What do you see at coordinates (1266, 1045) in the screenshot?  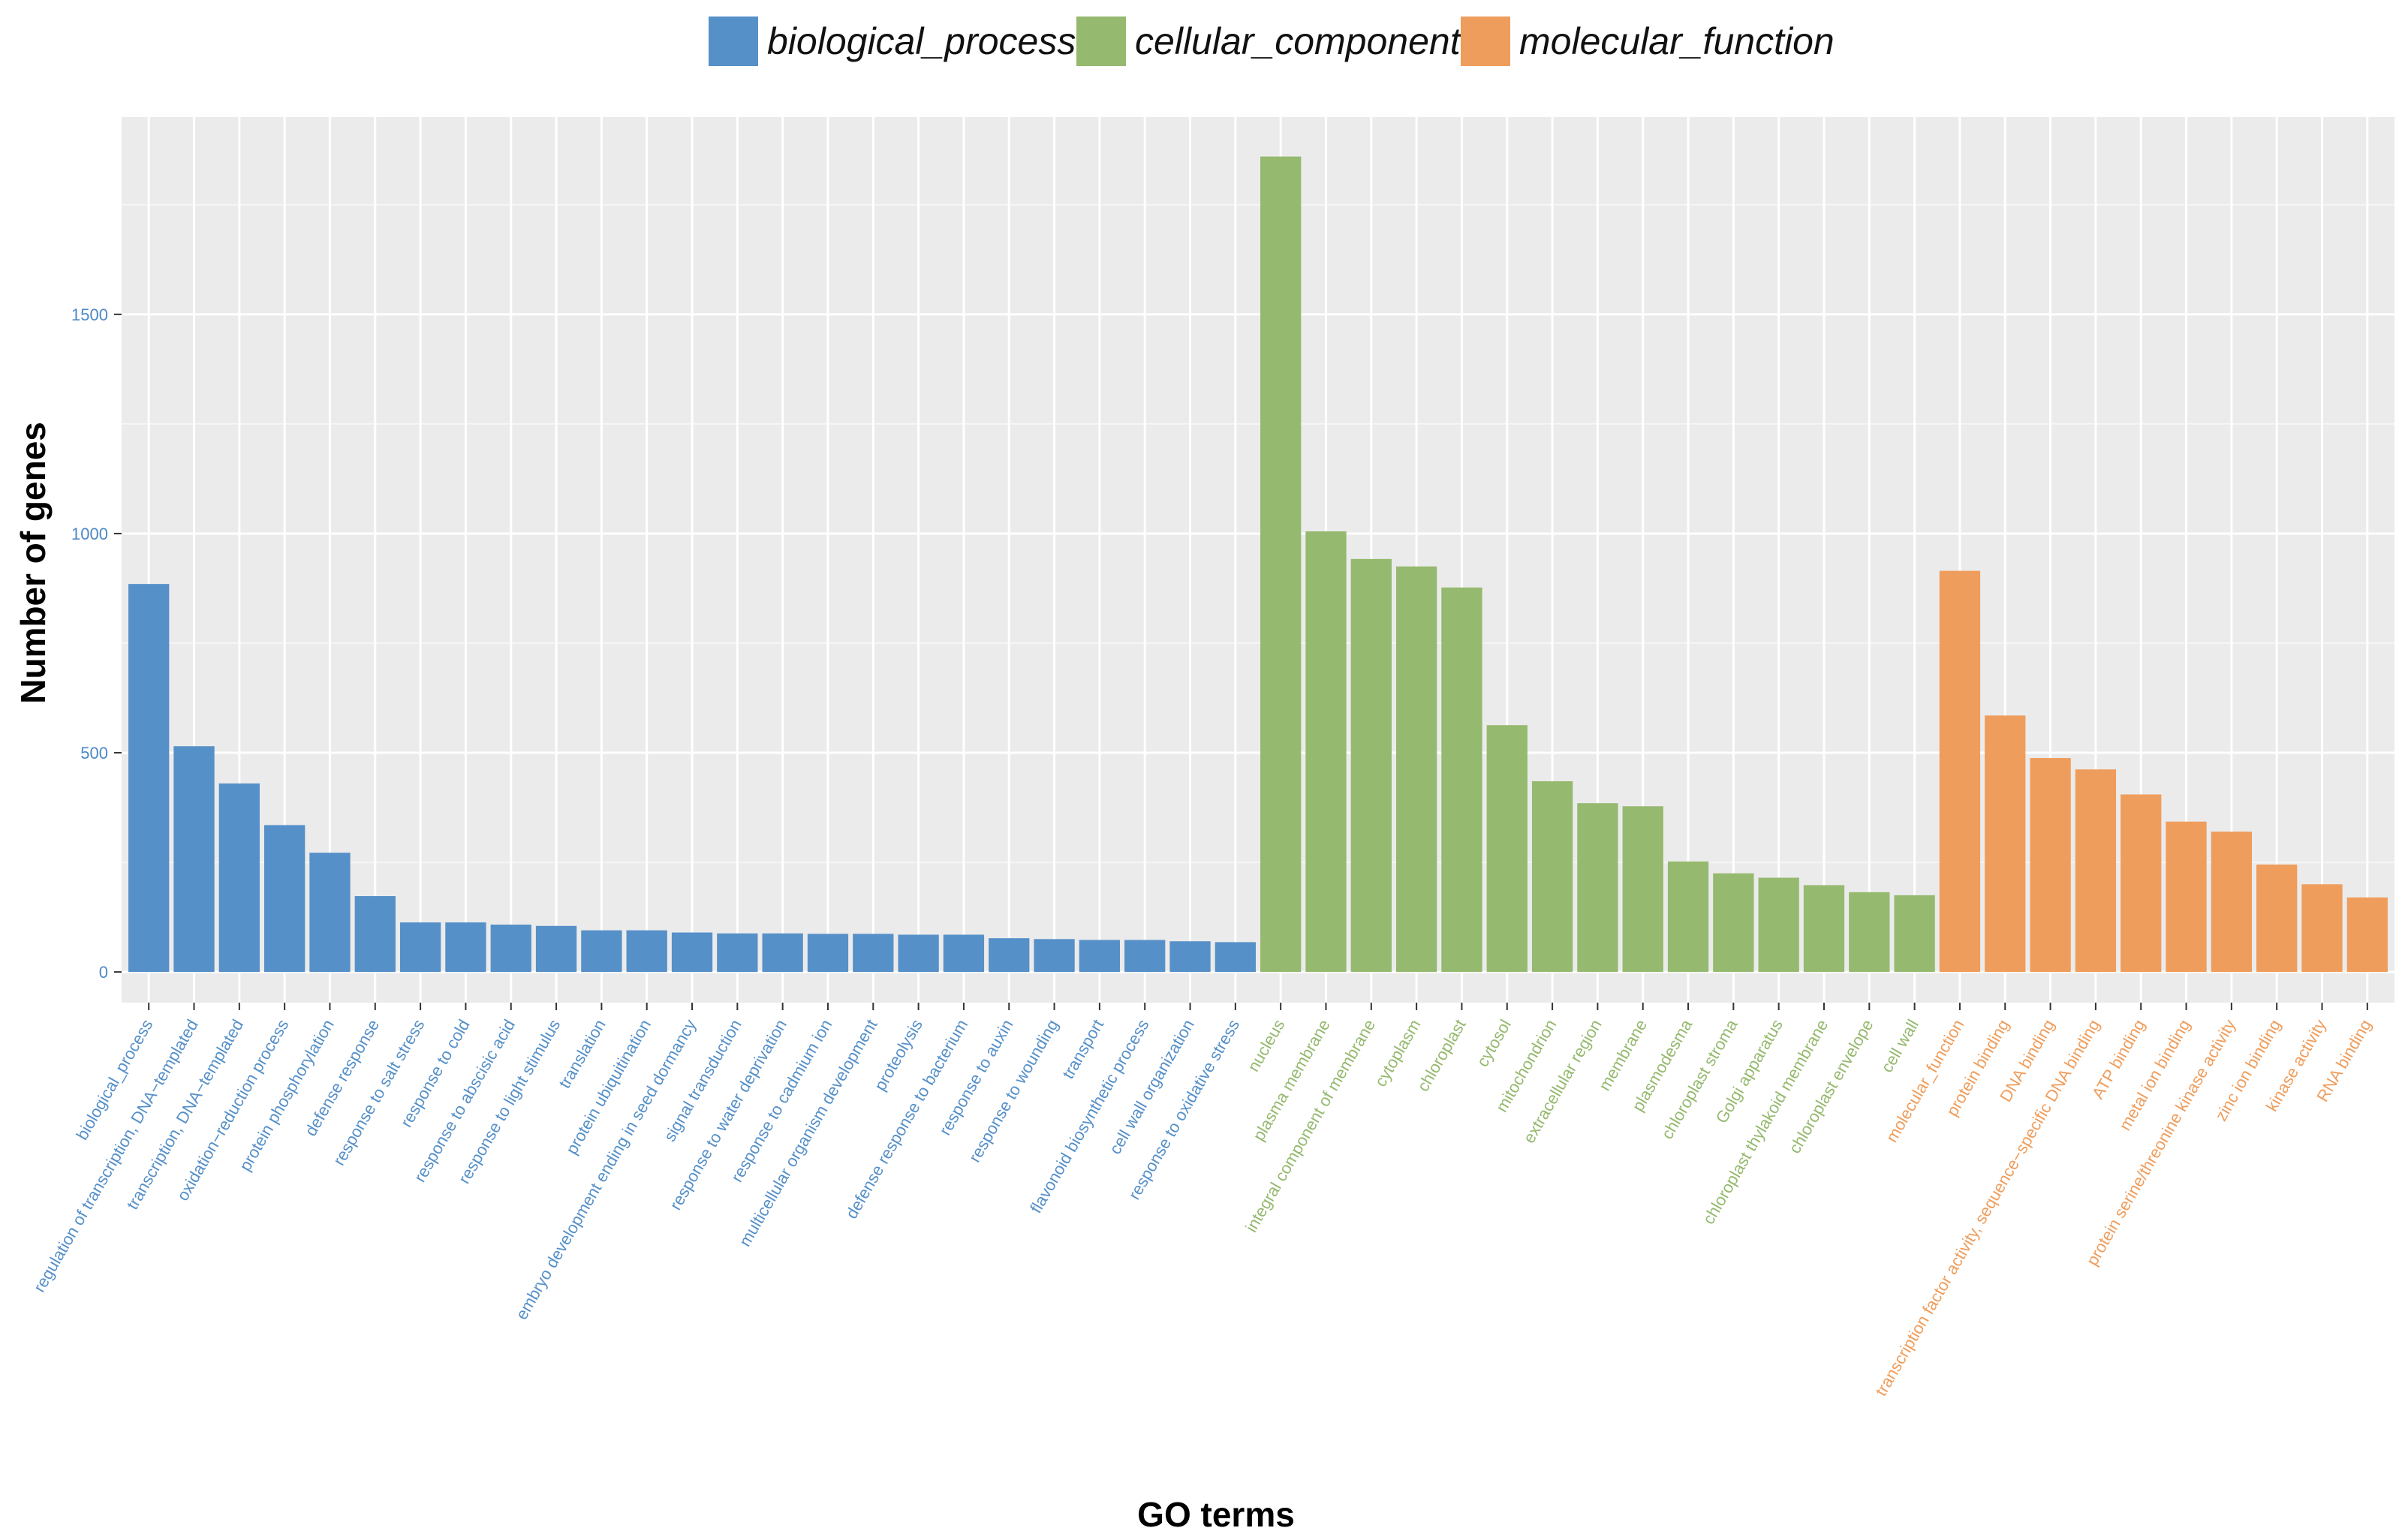 I see `x-tick-label: nucleus` at bounding box center [1266, 1045].